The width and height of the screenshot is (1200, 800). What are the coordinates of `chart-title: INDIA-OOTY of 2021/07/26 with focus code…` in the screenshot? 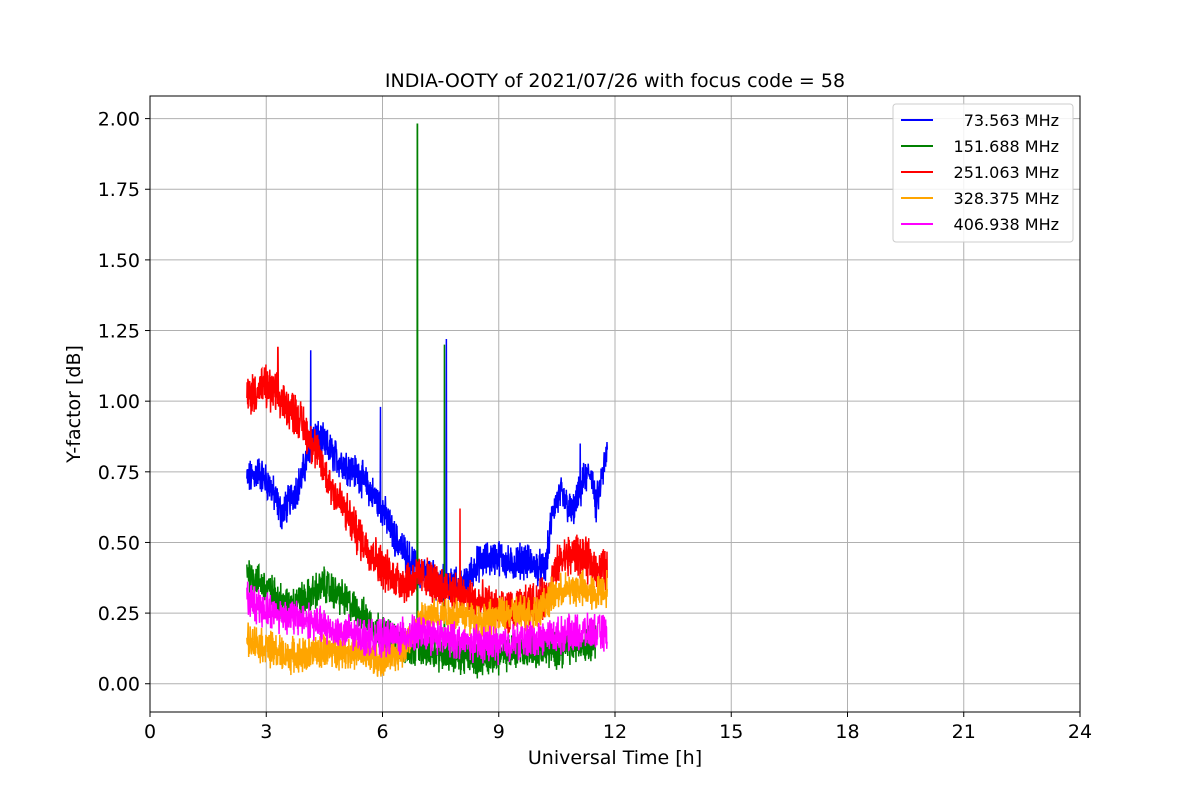 It's located at (615, 81).